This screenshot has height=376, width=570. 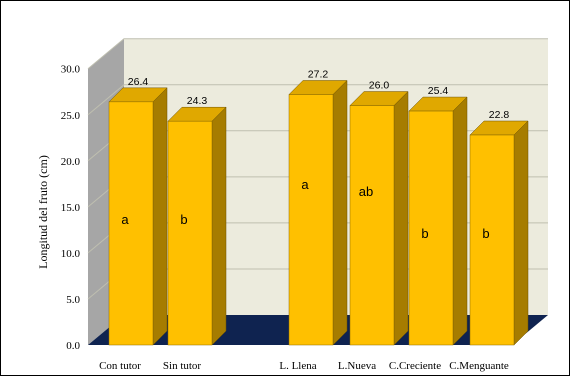 What do you see at coordinates (499, 115) in the screenshot?
I see `data-label: 22.8` at bounding box center [499, 115].